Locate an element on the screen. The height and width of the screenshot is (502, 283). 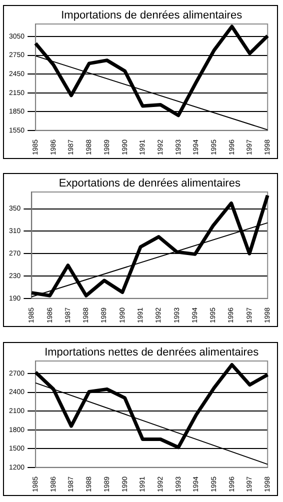
chart-title: Importations nettes de denrées alimentaires is located at coordinates (152, 352).